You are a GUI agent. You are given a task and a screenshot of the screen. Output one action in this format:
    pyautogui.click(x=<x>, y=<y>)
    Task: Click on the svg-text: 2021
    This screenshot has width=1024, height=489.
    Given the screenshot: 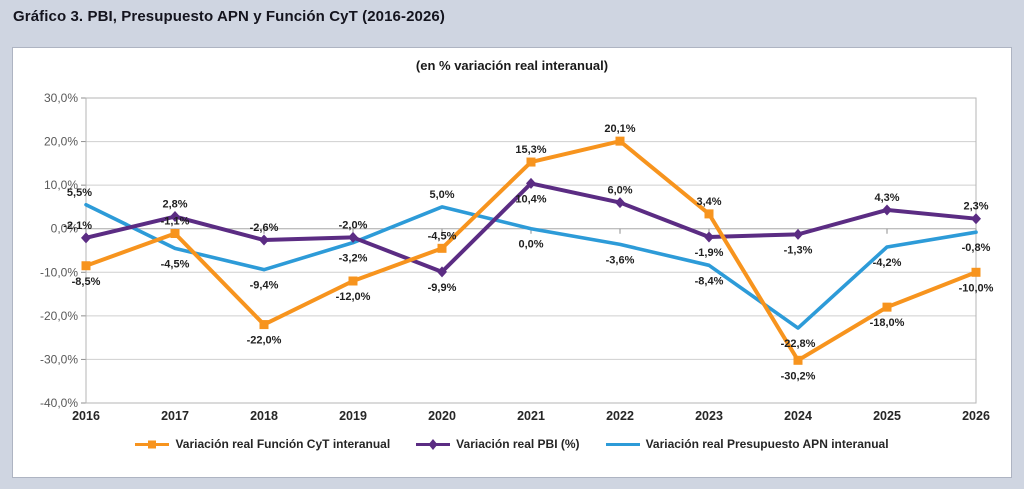 What is the action you would take?
    pyautogui.click(x=531, y=416)
    